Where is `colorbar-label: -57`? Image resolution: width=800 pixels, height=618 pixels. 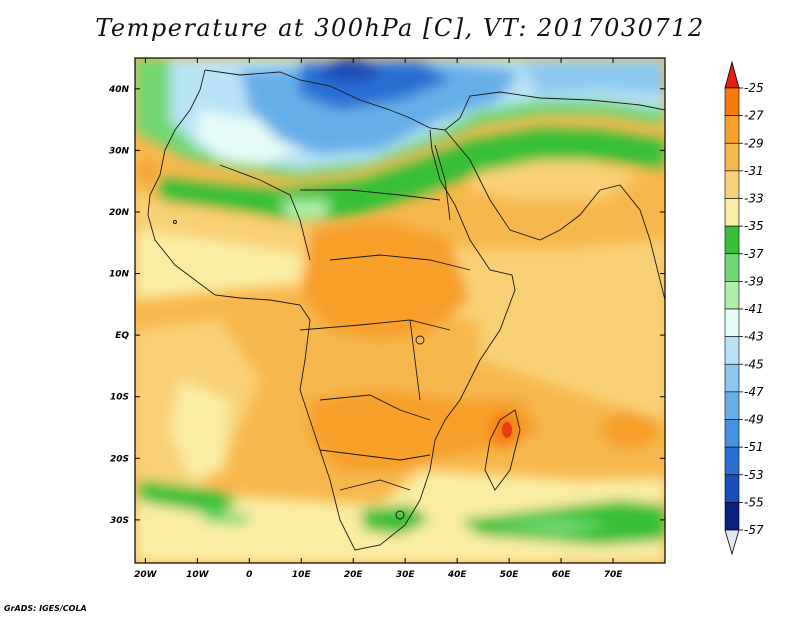
colorbar-label: -57 is located at coordinates (754, 530).